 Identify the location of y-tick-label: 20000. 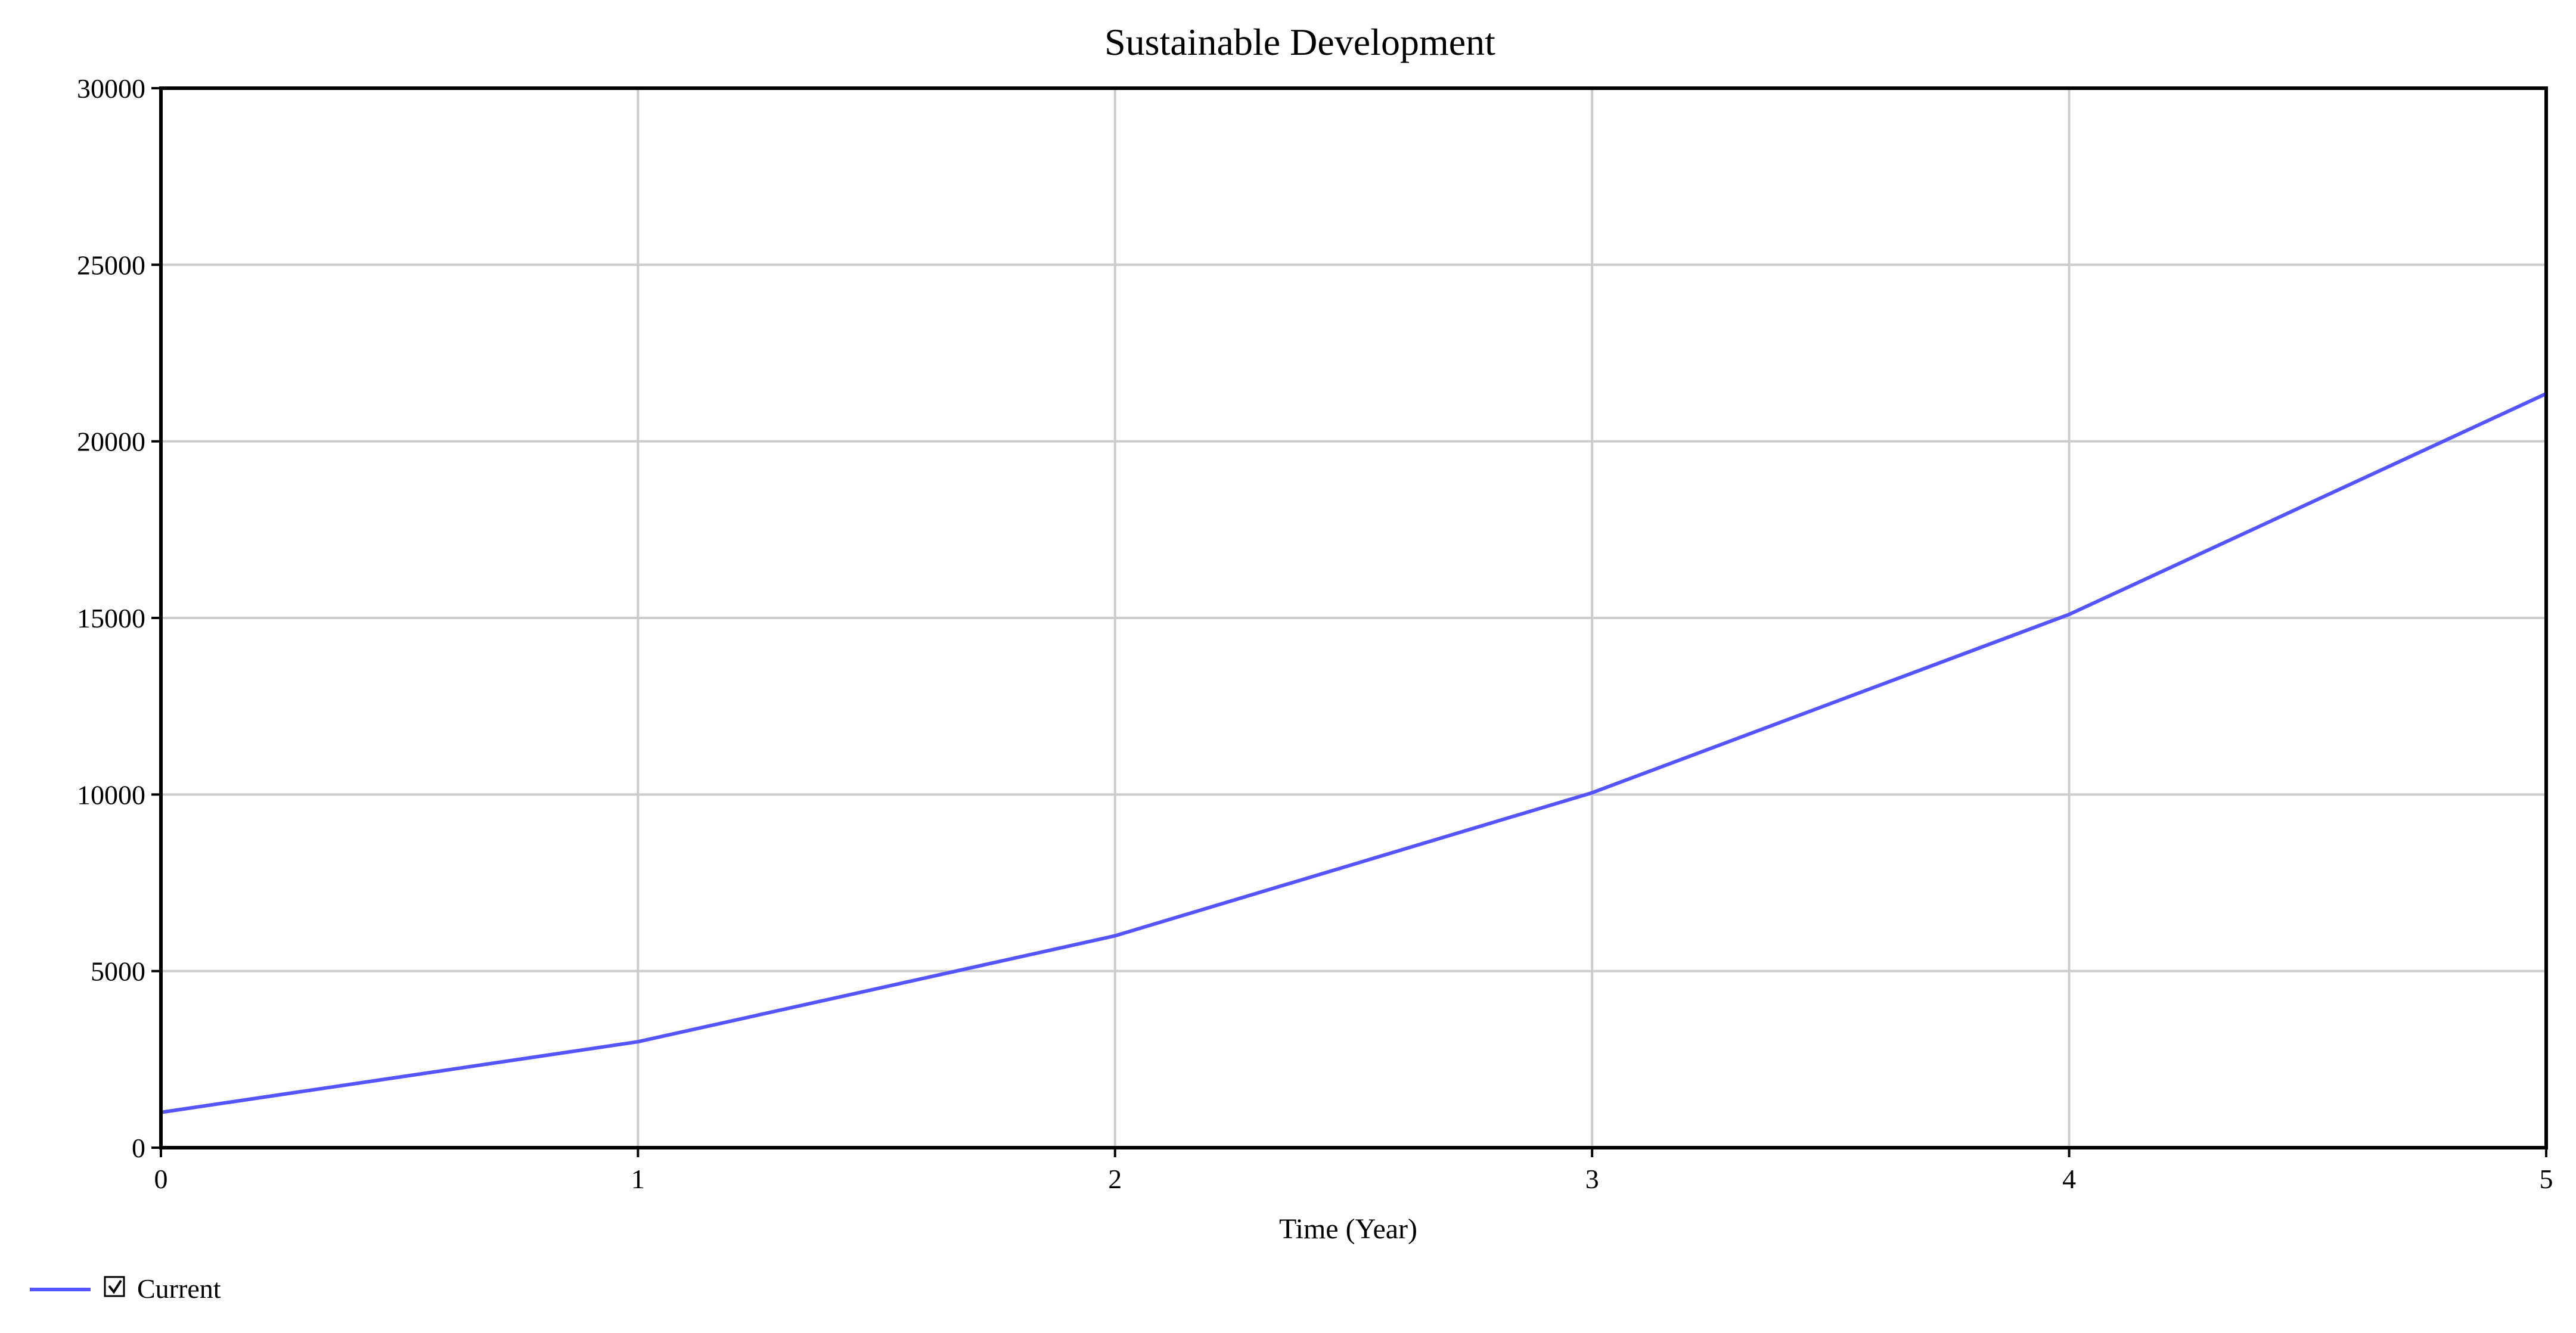
(111, 442).